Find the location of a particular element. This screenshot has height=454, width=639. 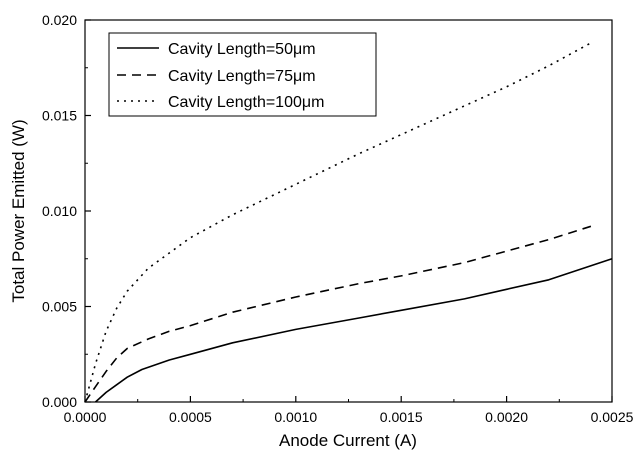

y-tick-label: 0.010 is located at coordinates (59, 211).